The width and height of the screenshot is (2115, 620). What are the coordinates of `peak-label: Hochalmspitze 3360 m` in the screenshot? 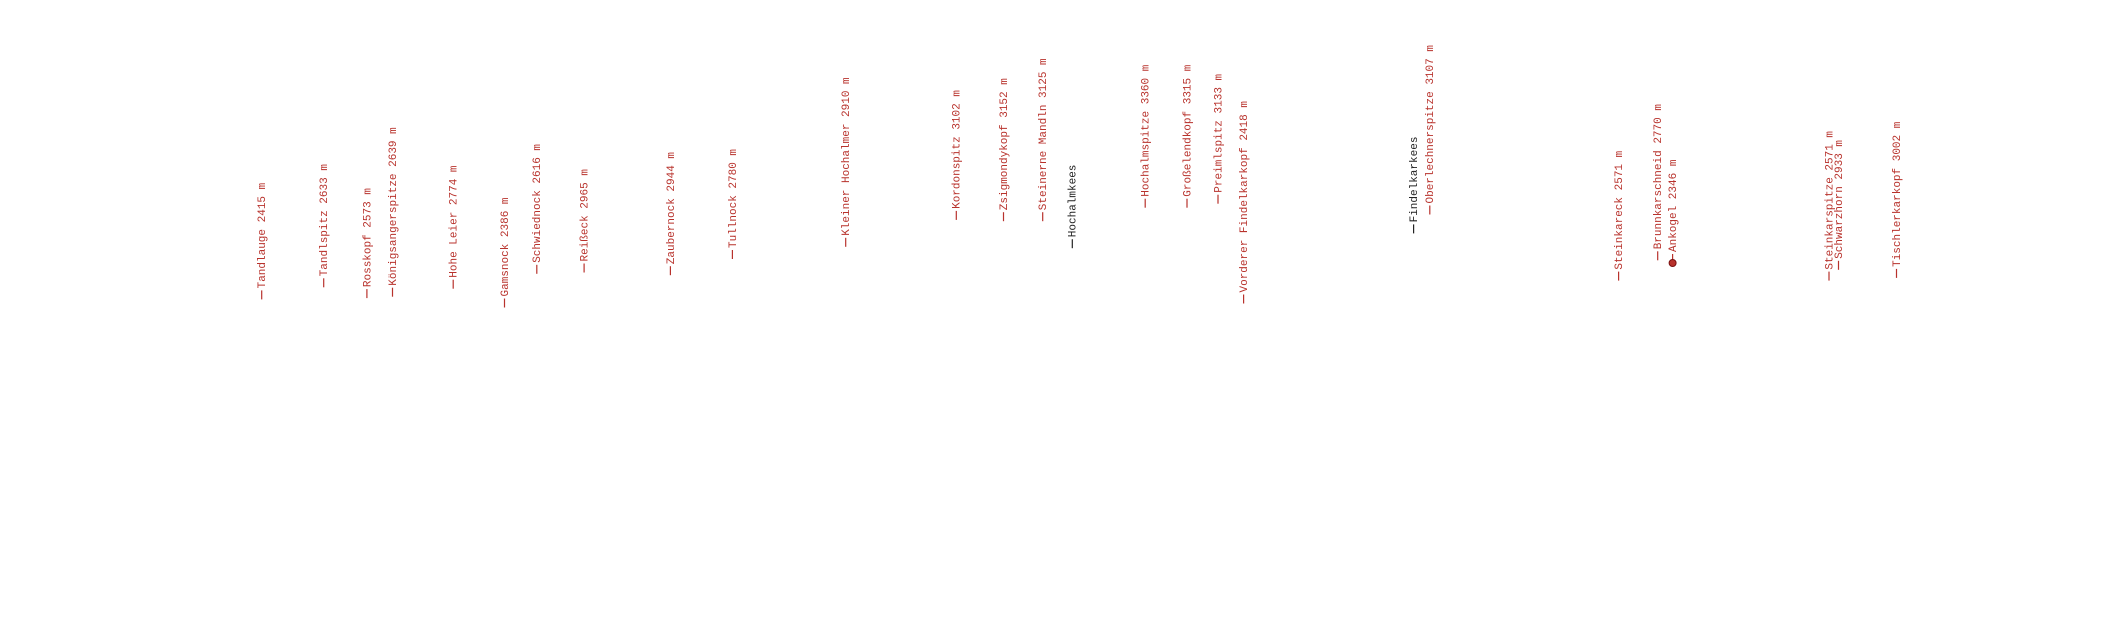 It's located at (1147, 136).